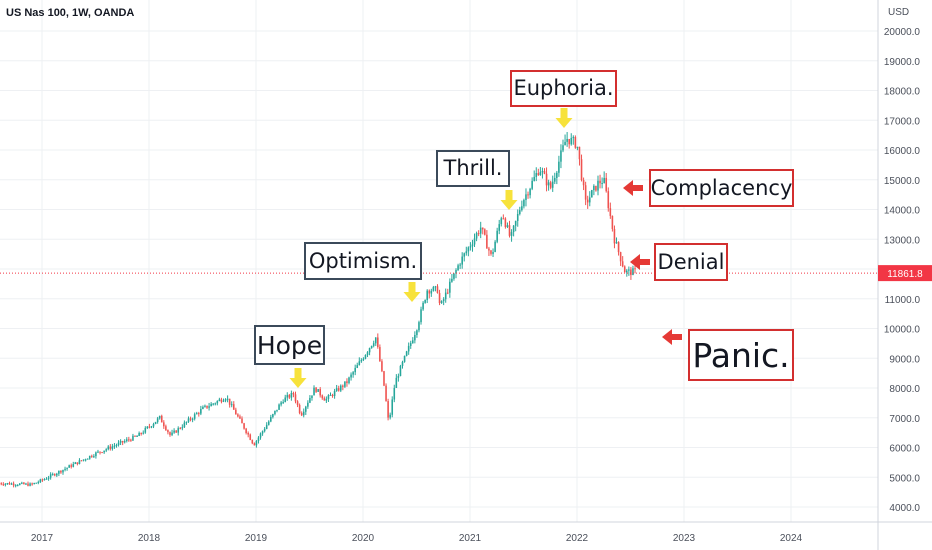 This screenshot has width=932, height=550. What do you see at coordinates (684, 538) in the screenshot?
I see `x-tick-label: 2023` at bounding box center [684, 538].